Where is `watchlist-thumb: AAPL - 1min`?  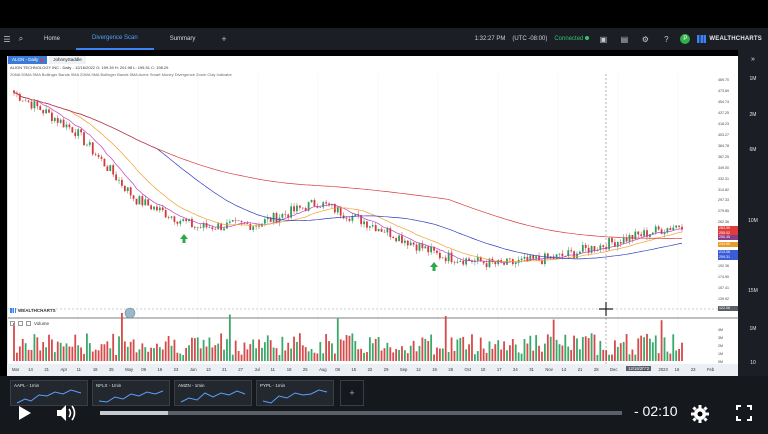 watchlist-thumb: AAPL - 1min is located at coordinates (49, 393).